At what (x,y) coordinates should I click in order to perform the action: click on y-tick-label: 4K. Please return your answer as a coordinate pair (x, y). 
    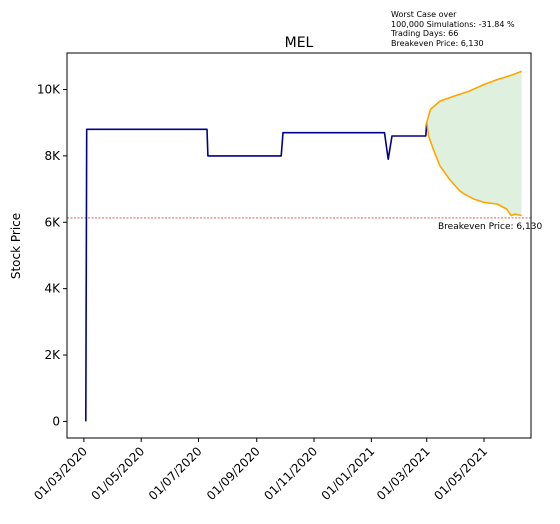
    Looking at the image, I should click on (52, 289).